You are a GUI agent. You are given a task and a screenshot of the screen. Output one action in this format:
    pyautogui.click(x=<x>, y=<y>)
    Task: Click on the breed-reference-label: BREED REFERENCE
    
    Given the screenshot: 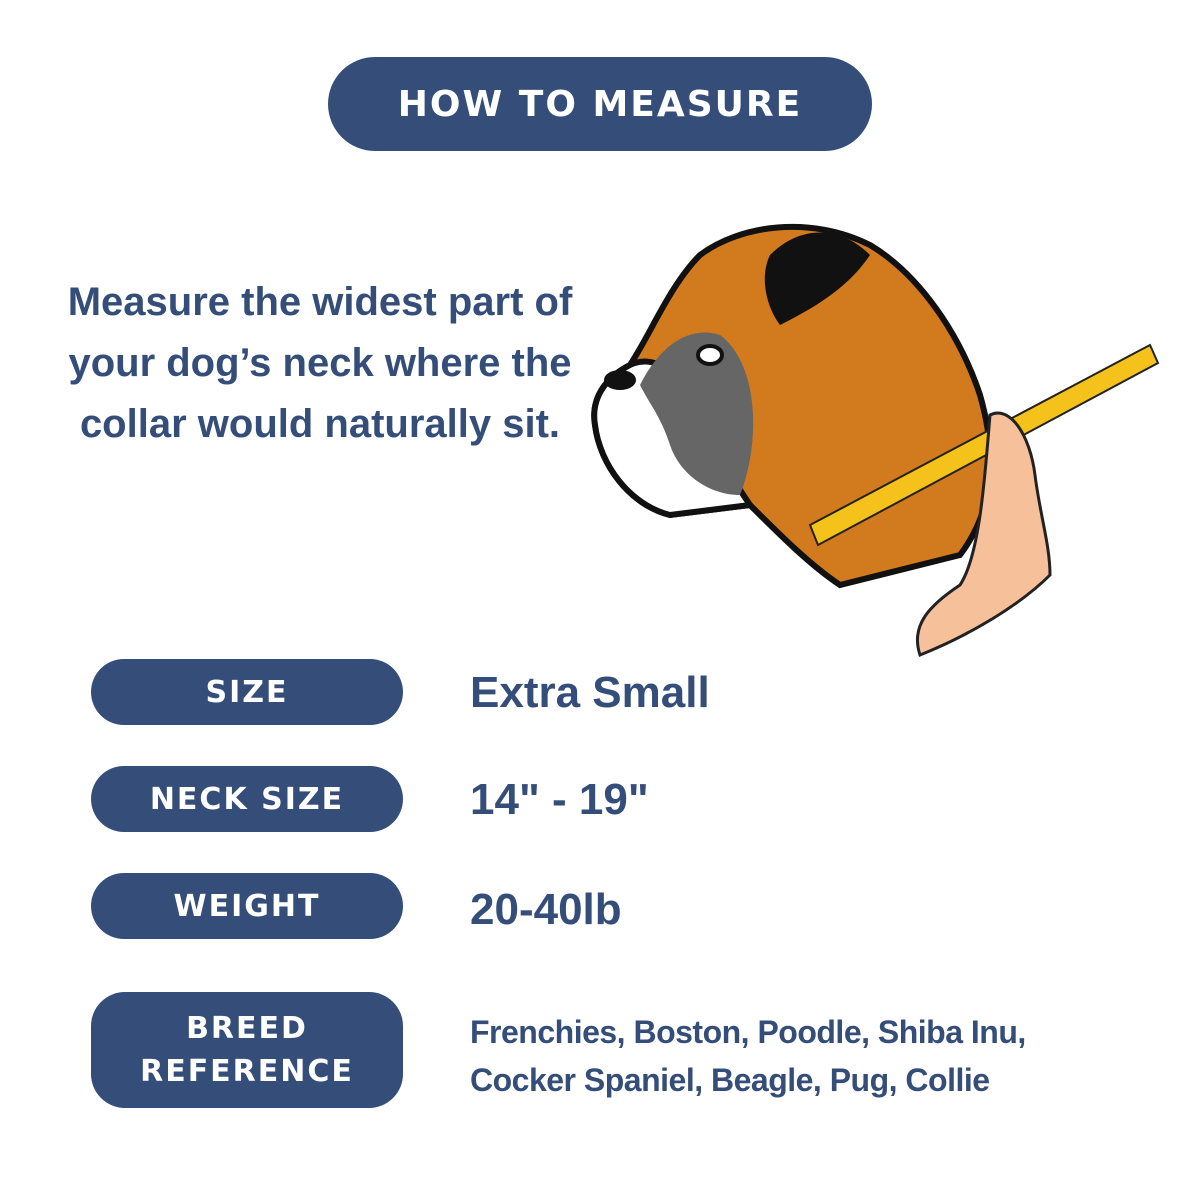 What is the action you would take?
    pyautogui.click(x=247, y=1050)
    